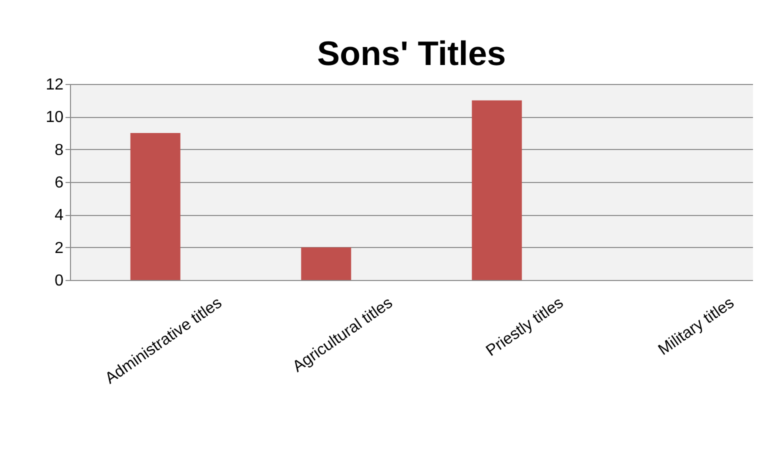  What do you see at coordinates (59, 281) in the screenshot?
I see `y-tick-label: 0` at bounding box center [59, 281].